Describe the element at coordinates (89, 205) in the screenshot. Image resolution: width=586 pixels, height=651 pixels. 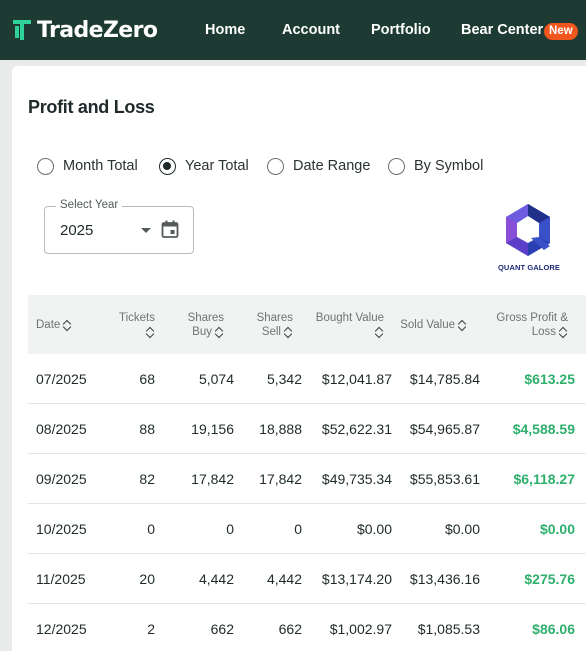
I see `year-select-label: Select Year` at that location.